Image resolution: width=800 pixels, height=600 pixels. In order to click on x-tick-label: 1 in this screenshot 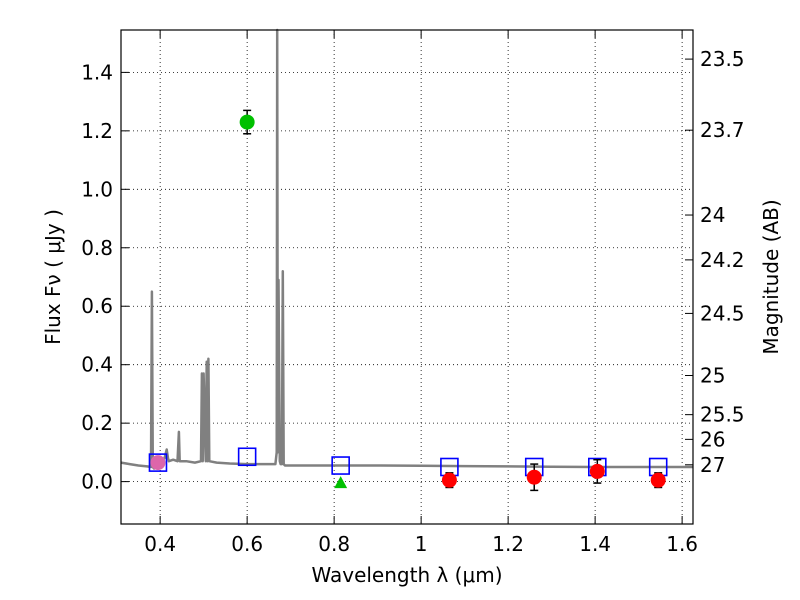, I will do `click(421, 544)`.